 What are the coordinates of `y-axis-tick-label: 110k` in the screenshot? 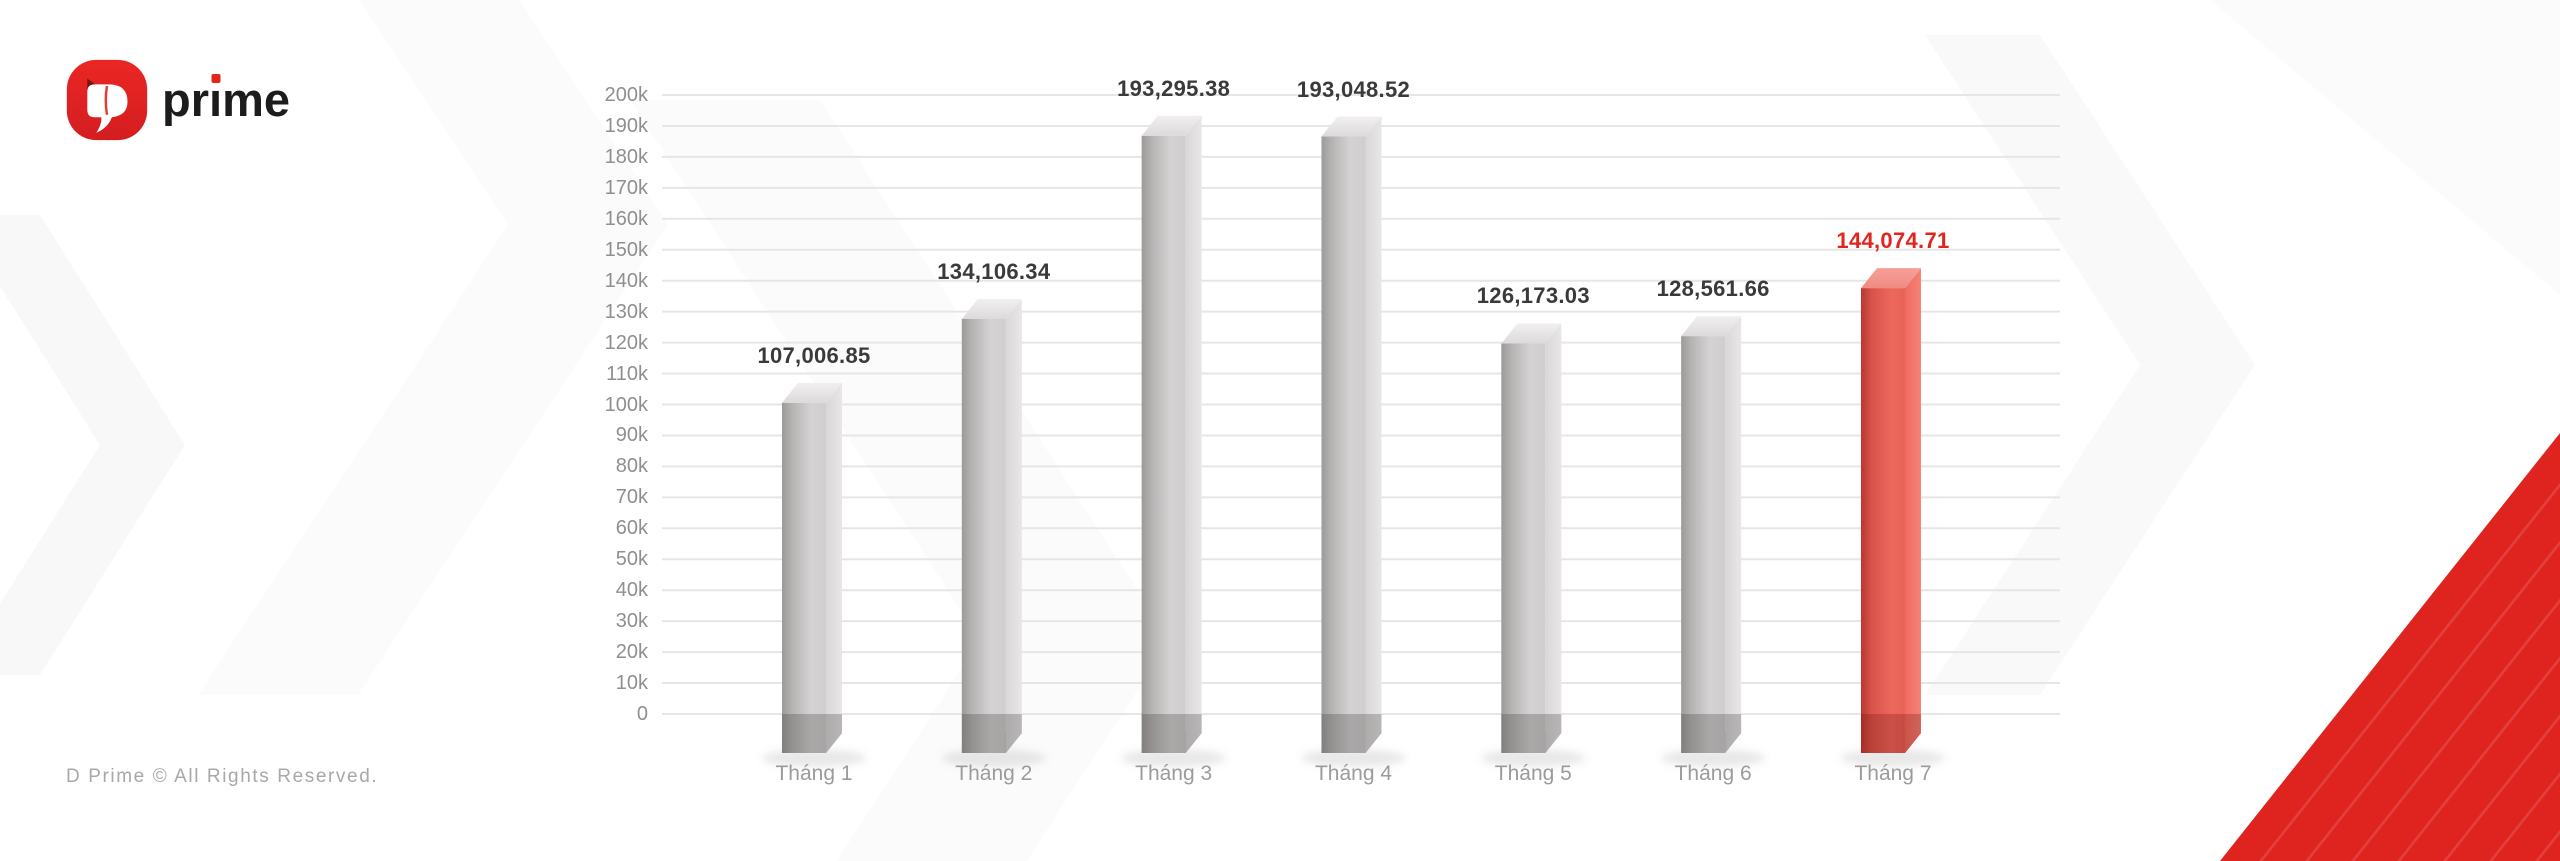 It's located at (627, 373).